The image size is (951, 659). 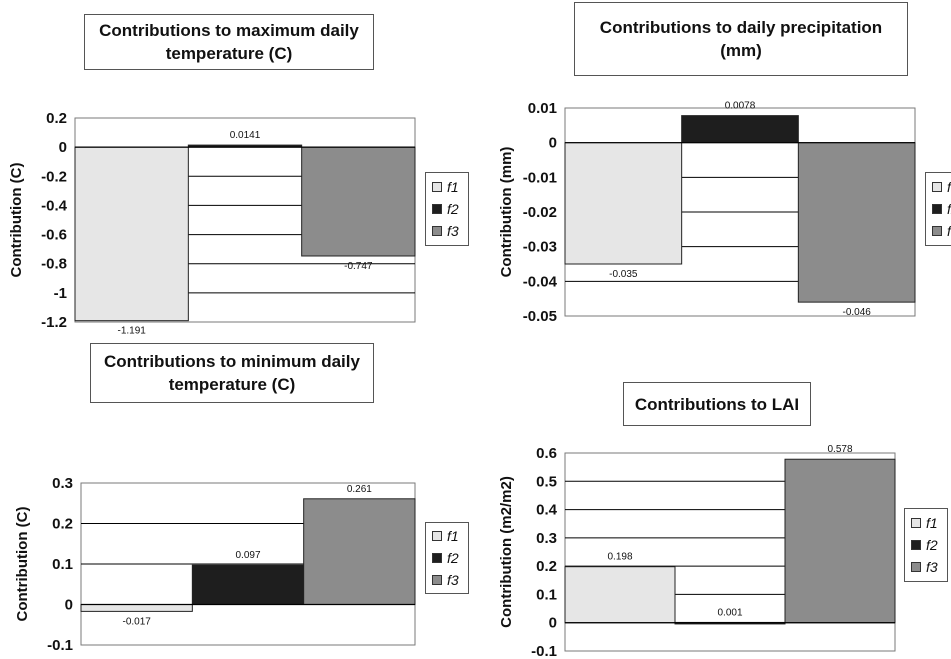 What do you see at coordinates (54, 205) in the screenshot?
I see `y-tick-label: -0.4` at bounding box center [54, 205].